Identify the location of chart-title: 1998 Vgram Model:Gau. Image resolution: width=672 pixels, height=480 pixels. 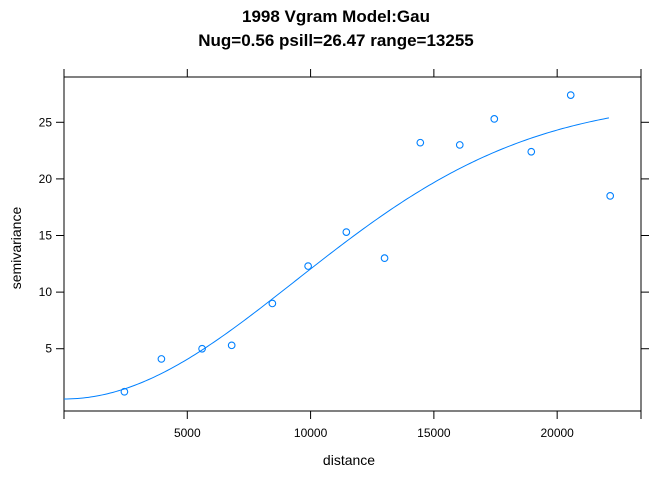
(336, 16).